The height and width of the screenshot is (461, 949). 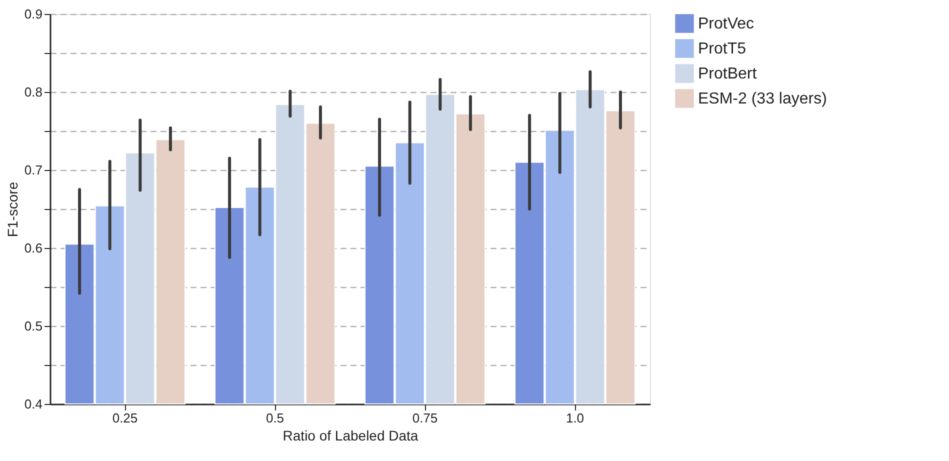 What do you see at coordinates (275, 418) in the screenshot?
I see `x-tick-label: 0.5` at bounding box center [275, 418].